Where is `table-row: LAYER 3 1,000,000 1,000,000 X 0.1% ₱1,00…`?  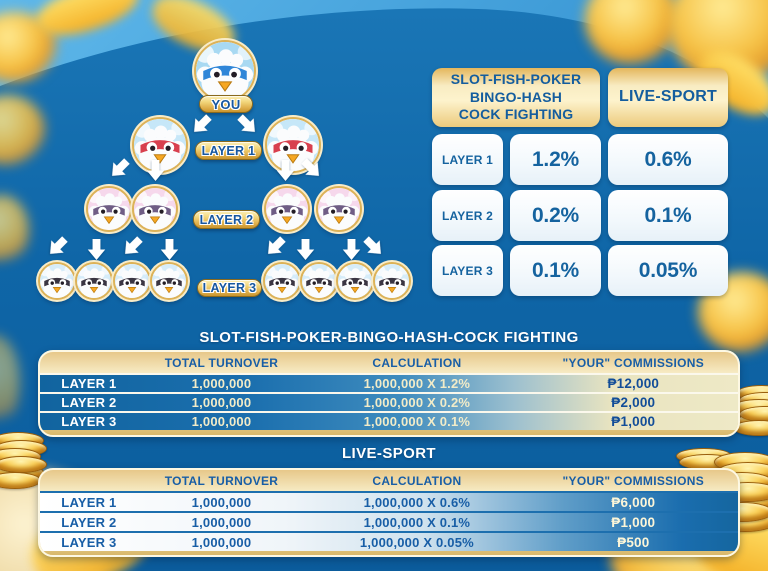
table-row: LAYER 3 1,000,000 1,000,000 X 0.1% ₱1,00… is located at coordinates (389, 420).